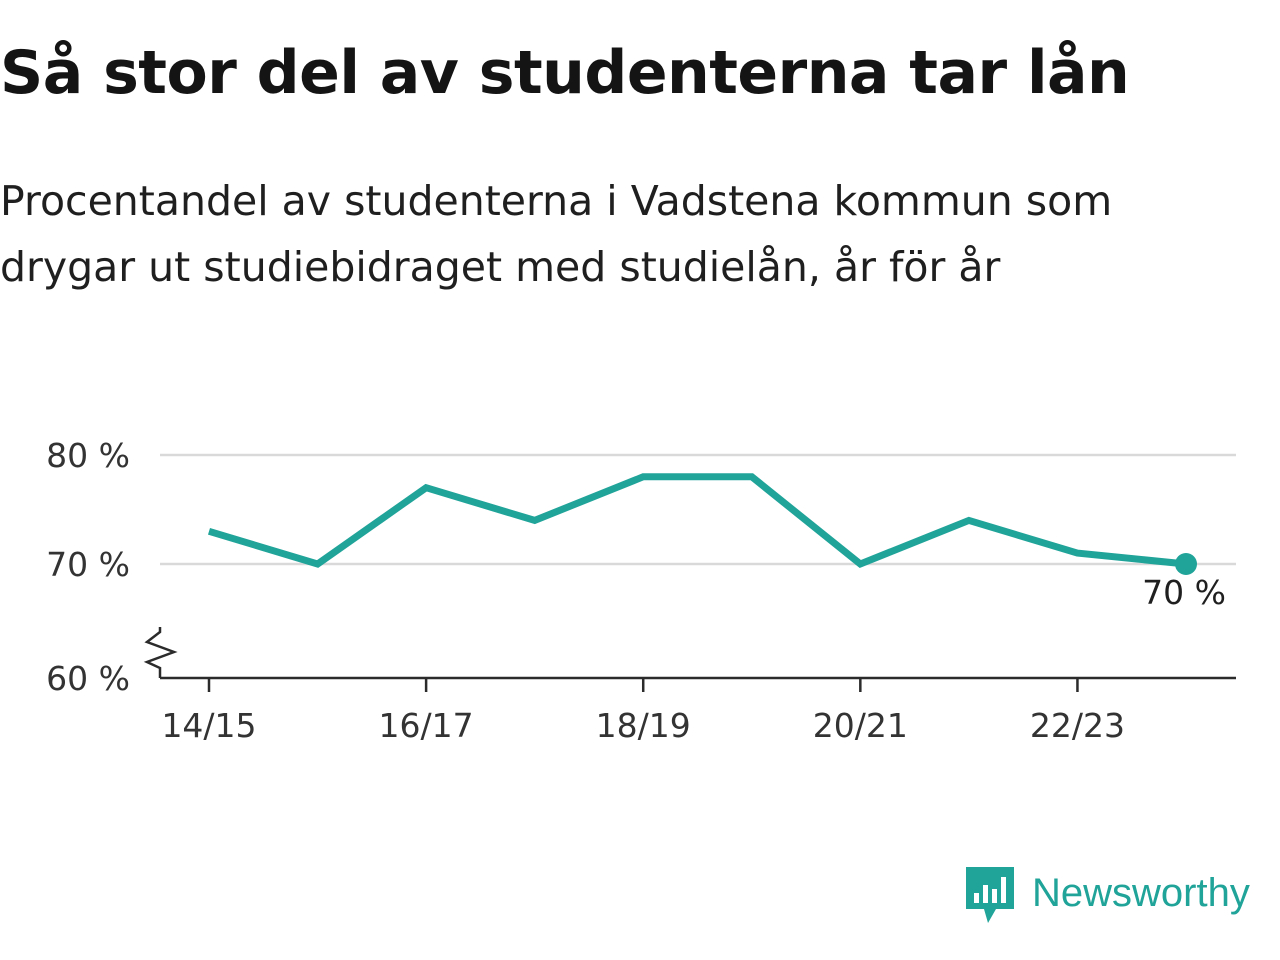 The height and width of the screenshot is (960, 1280). What do you see at coordinates (990, 895) in the screenshot?
I see `newsworthy-logo-icon` at bounding box center [990, 895].